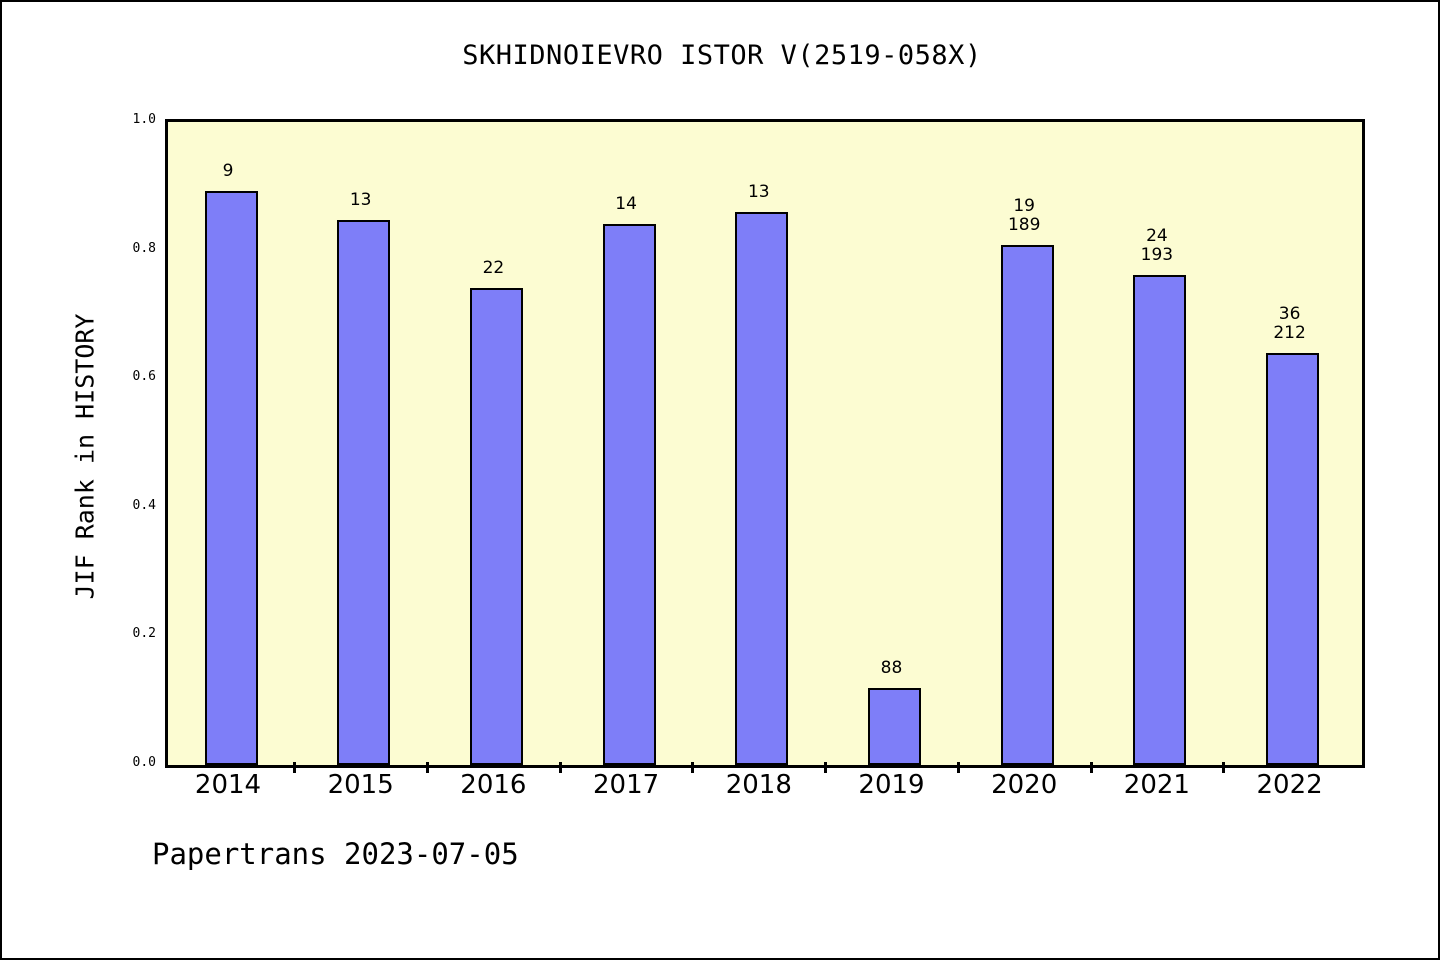 Image resolution: width=1440 pixels, height=960 pixels. What do you see at coordinates (758, 785) in the screenshot?
I see `x-tick-label-2018: 2018` at bounding box center [758, 785].